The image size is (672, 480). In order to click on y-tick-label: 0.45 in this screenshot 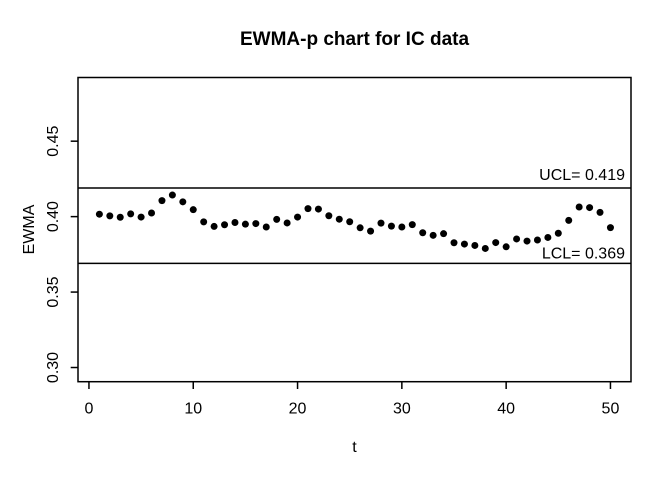, I will do `click(53, 141)`.